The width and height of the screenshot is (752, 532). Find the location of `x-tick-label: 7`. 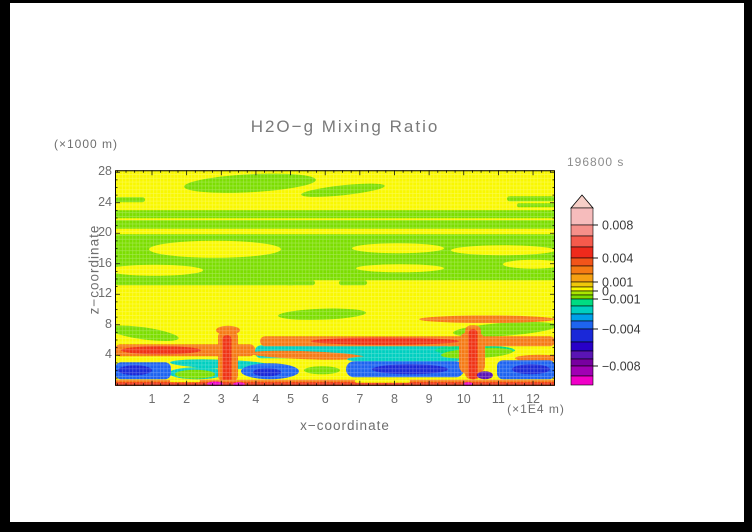

x-tick-label: 7 is located at coordinates (360, 398).